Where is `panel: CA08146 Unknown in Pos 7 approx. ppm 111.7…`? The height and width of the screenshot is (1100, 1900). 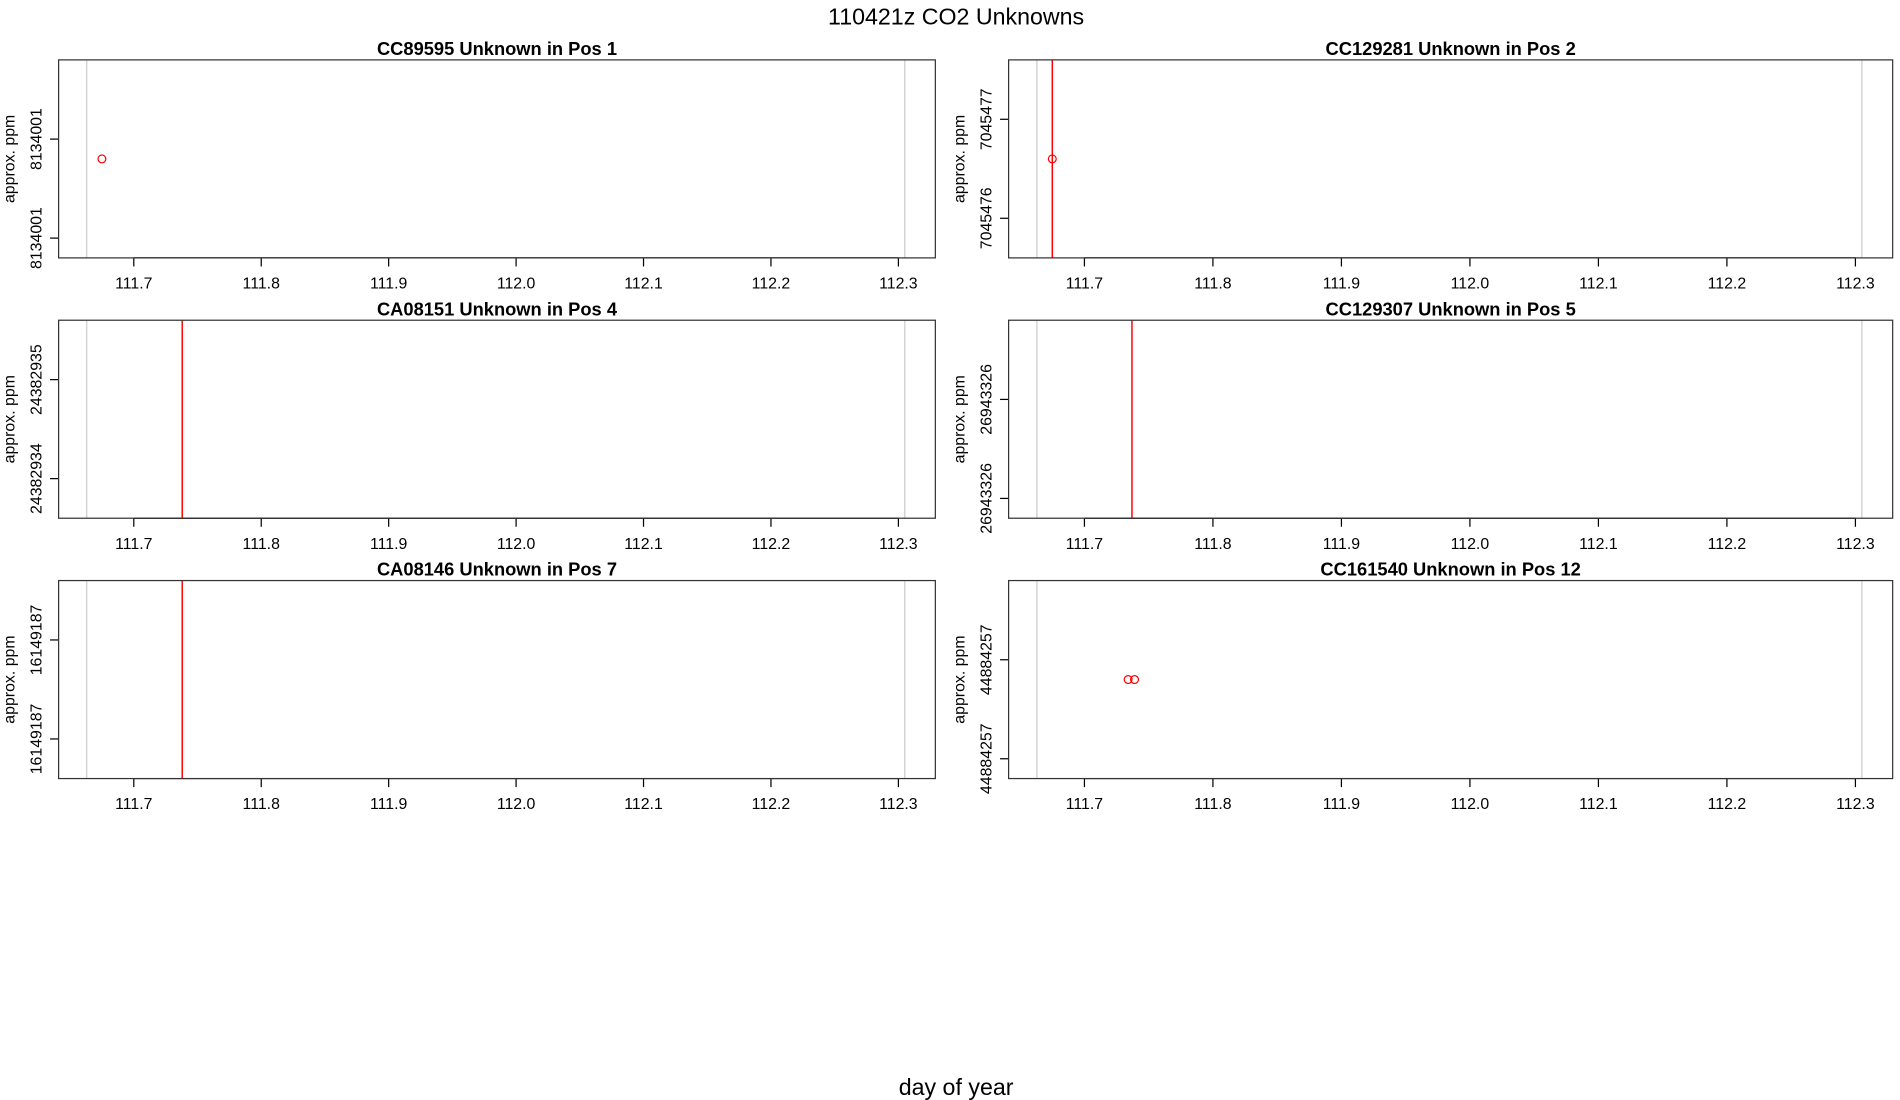 panel: CA08146 Unknown in Pos 7 approx. ppm 111.7… is located at coordinates (469, 686).